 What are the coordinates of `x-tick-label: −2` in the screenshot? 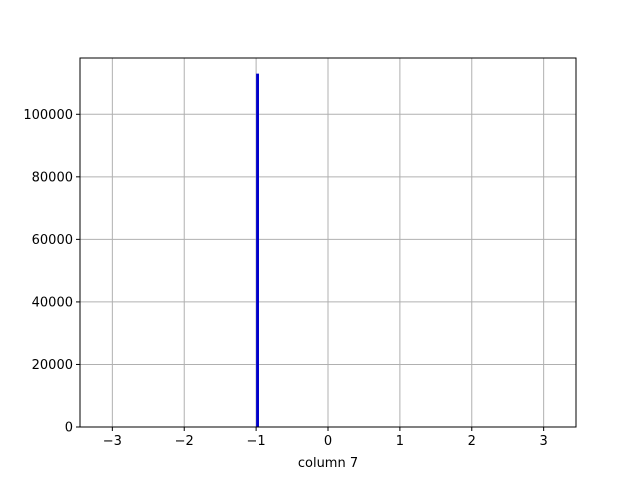 It's located at (184, 441).